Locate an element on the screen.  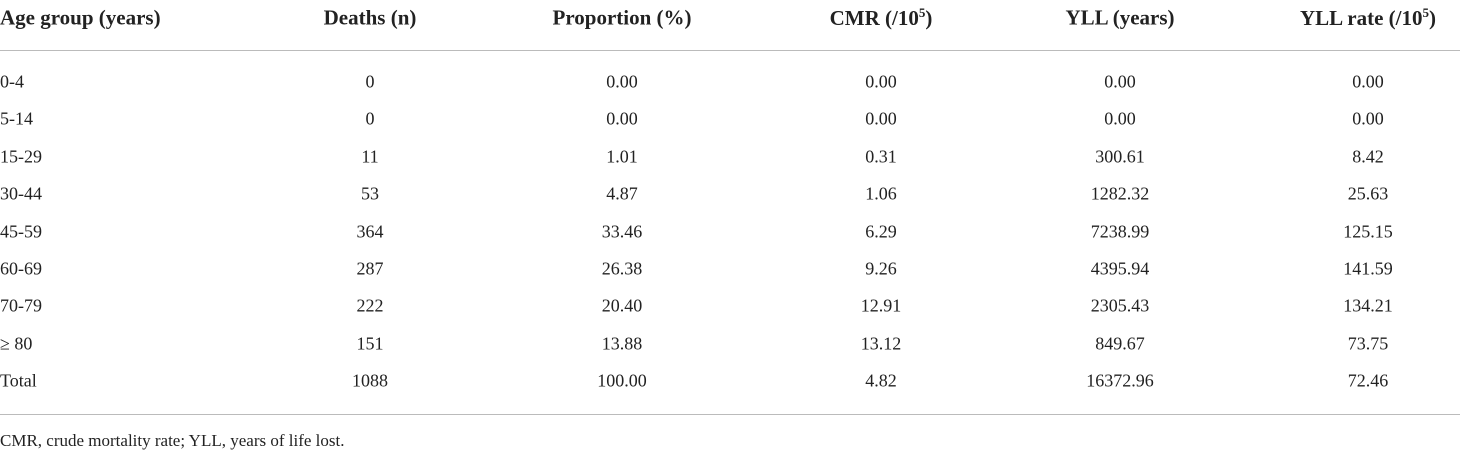
table-cell: 72.46 is located at coordinates (1368, 380).